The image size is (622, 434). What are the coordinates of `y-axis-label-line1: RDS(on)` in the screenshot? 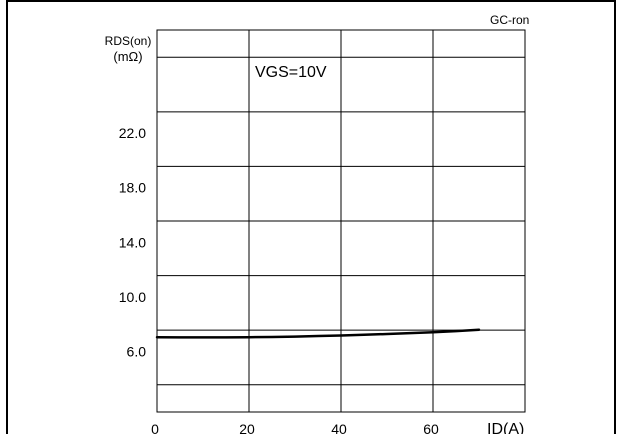 It's located at (128, 41).